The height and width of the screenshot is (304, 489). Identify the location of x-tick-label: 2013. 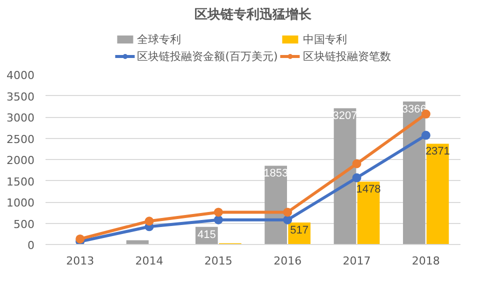
(80, 261).